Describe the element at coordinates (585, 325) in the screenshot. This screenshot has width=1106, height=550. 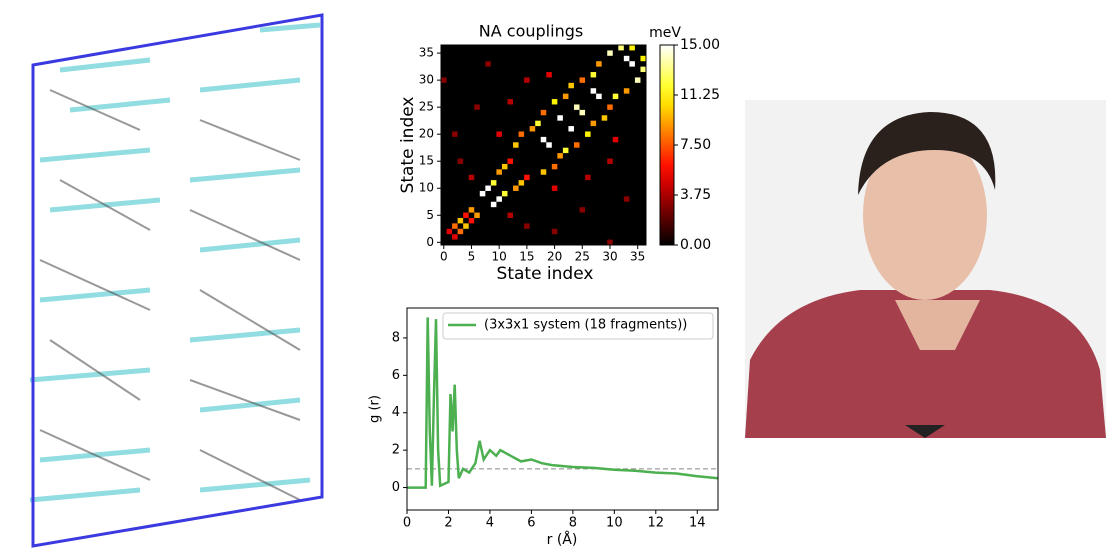
I see `legend-label: (3x3x1 system (18 fragments))` at that location.